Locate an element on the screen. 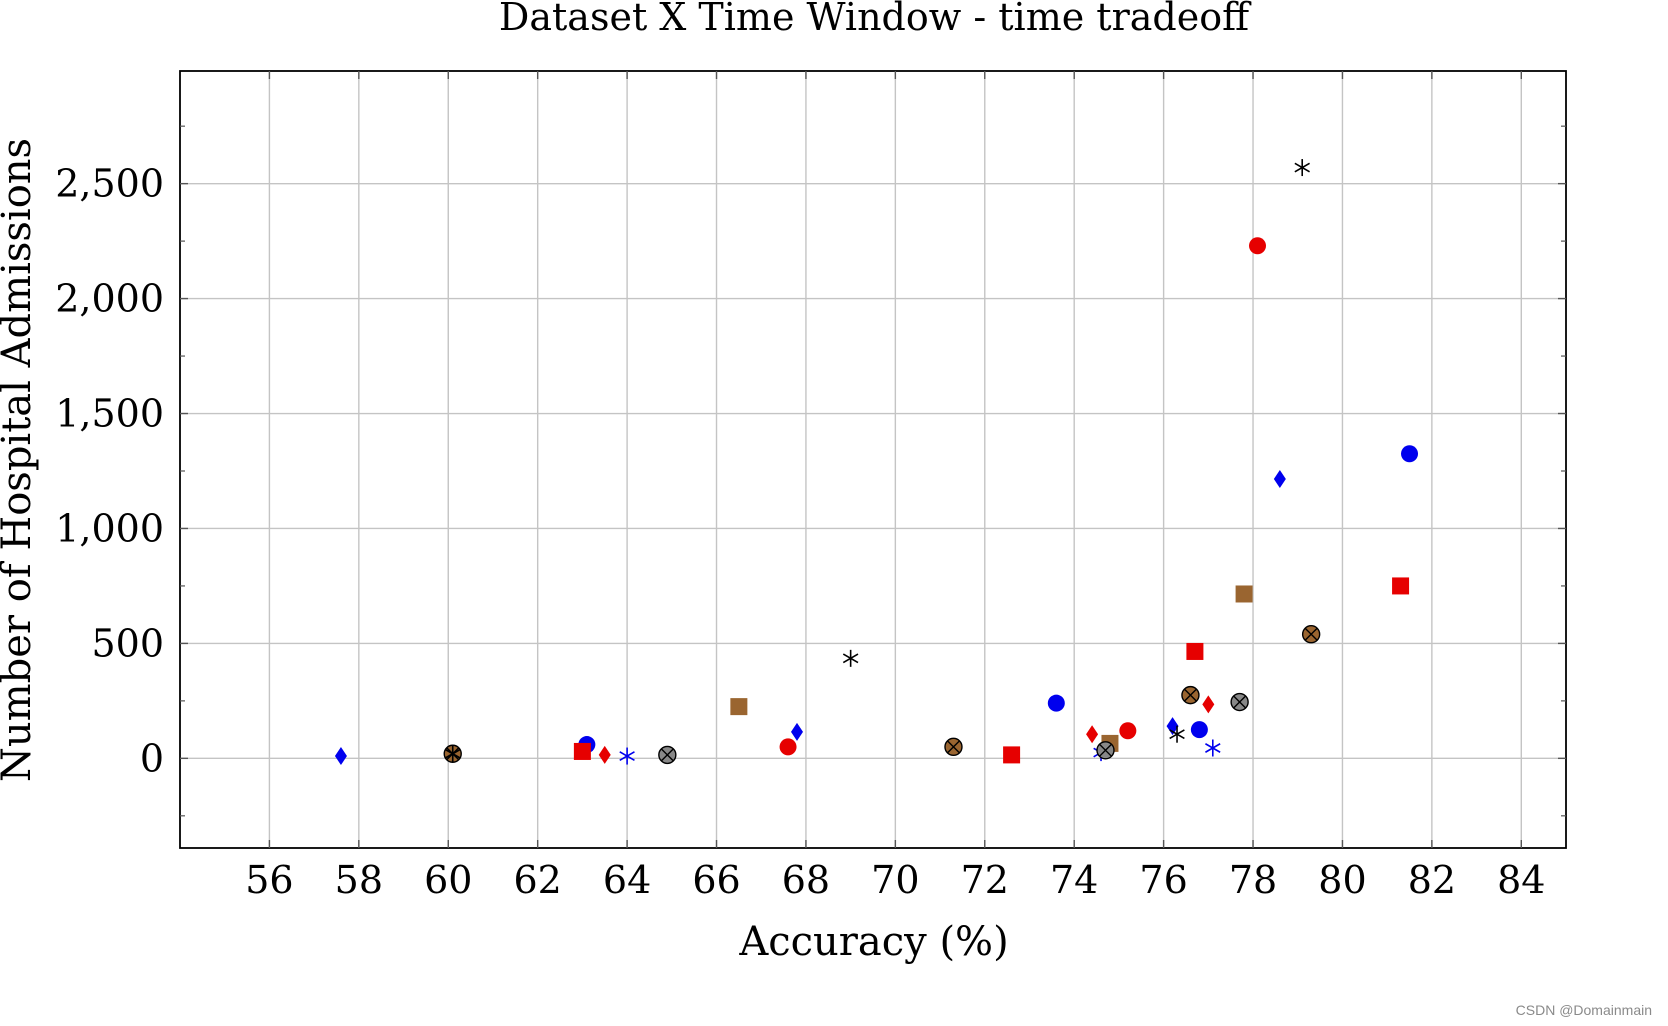  y-tick-label: 2,500 is located at coordinates (109, 184).